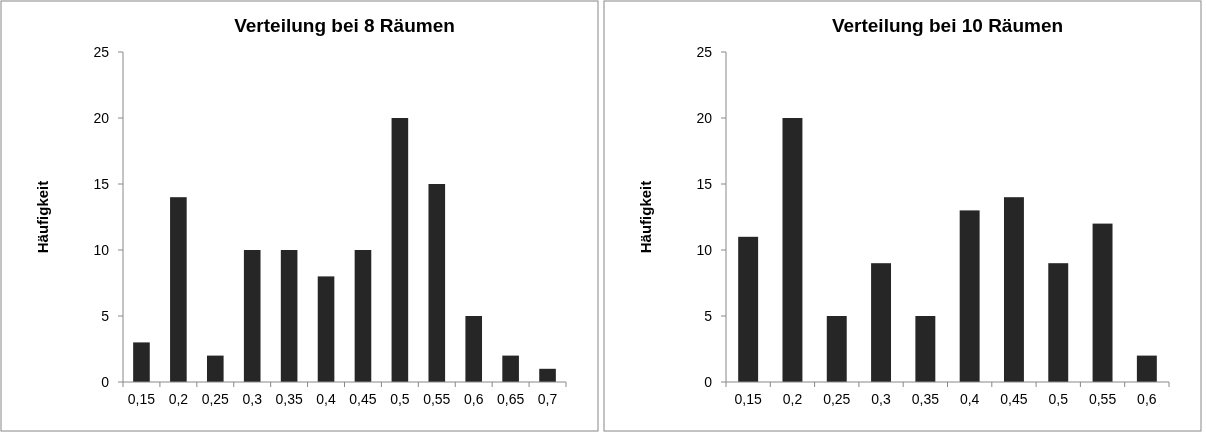 The image size is (1206, 432). I want to click on chart-title: Verteilung bei 8 Räumen, so click(344, 25).